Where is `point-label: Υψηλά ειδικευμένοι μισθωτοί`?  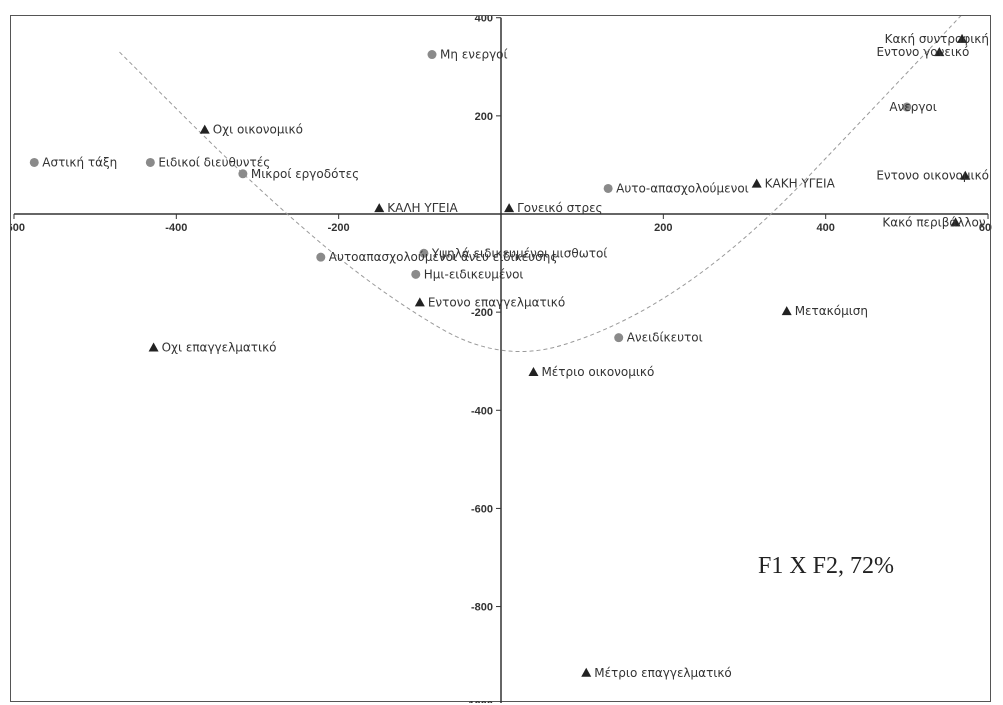
point-label: Υψηλά ειδικευμένοι μισθωτοί is located at coordinates (519, 253).